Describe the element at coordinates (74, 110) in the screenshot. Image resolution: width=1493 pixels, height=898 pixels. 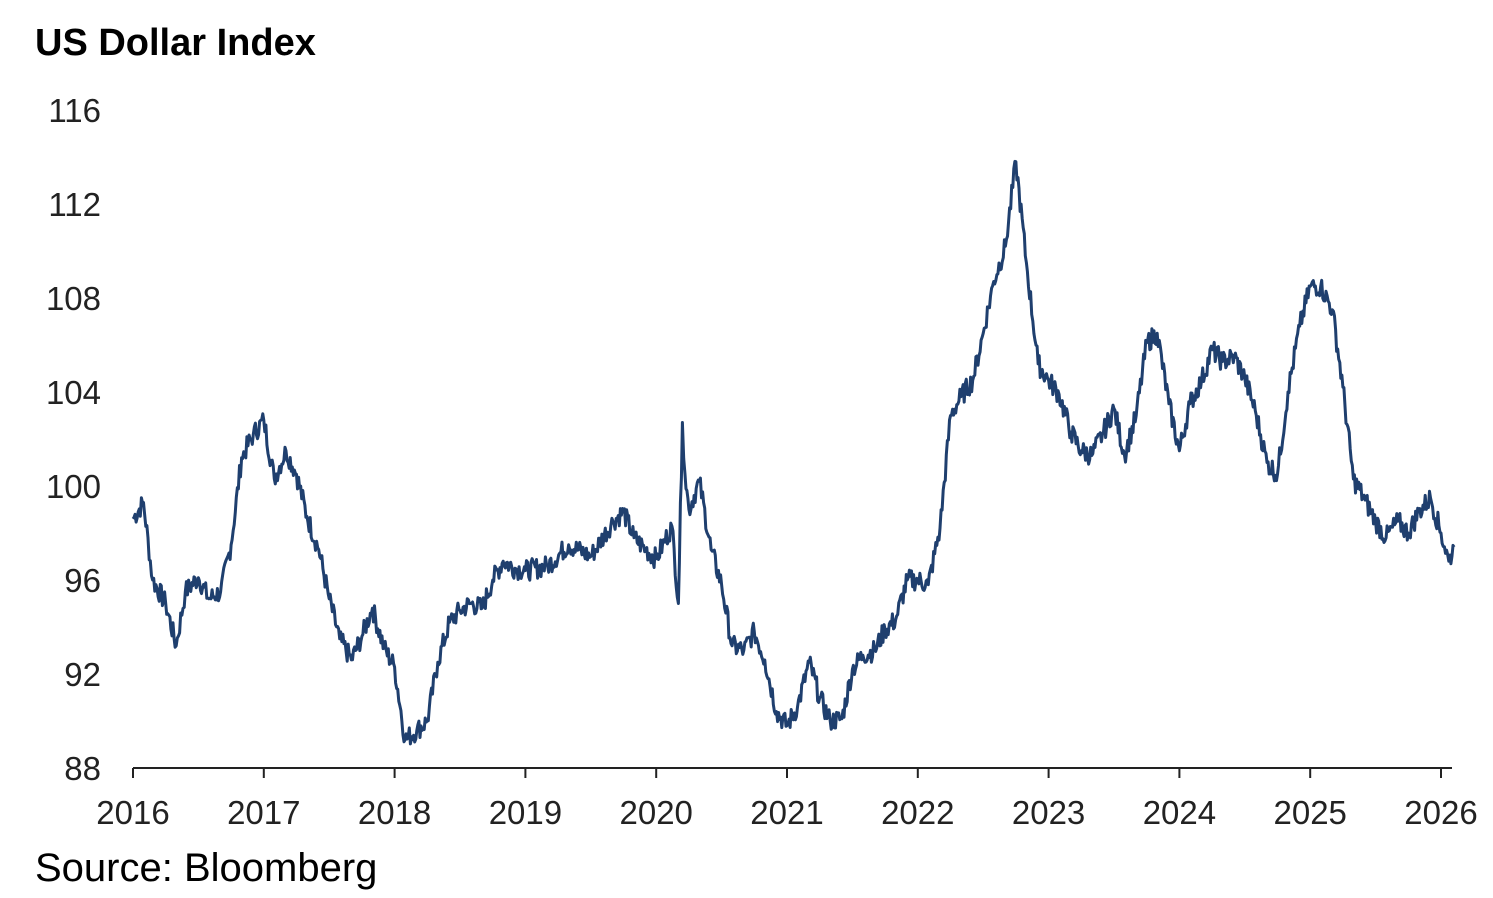
I see `y-tick-label: 116` at that location.